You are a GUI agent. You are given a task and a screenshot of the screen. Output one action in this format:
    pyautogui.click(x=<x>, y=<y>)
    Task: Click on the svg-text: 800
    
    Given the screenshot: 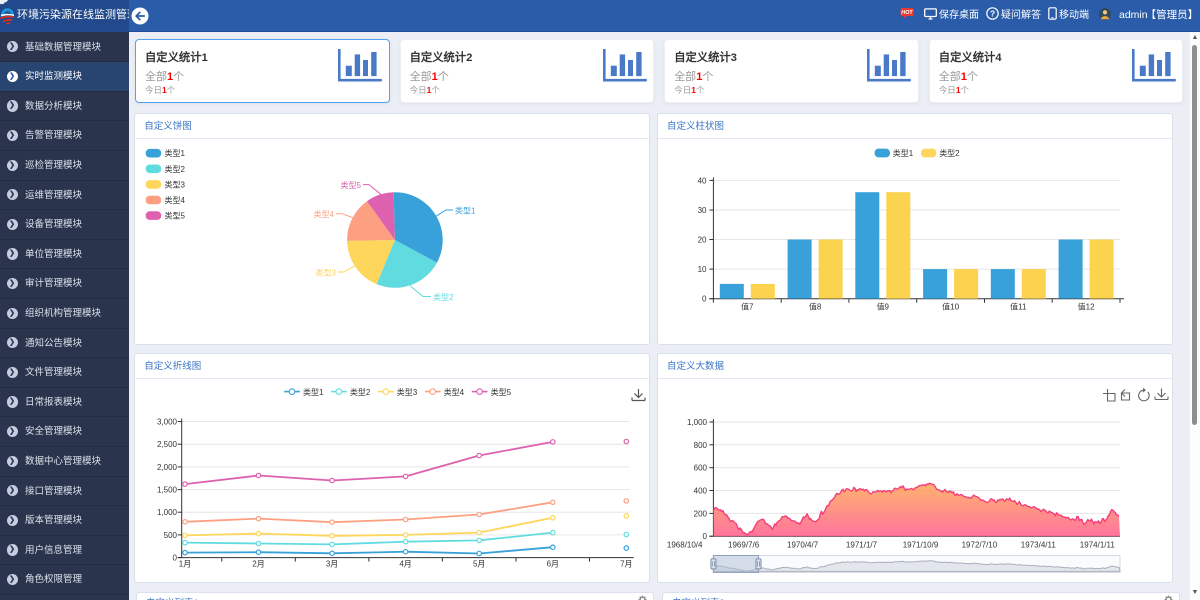 What is the action you would take?
    pyautogui.click(x=701, y=445)
    